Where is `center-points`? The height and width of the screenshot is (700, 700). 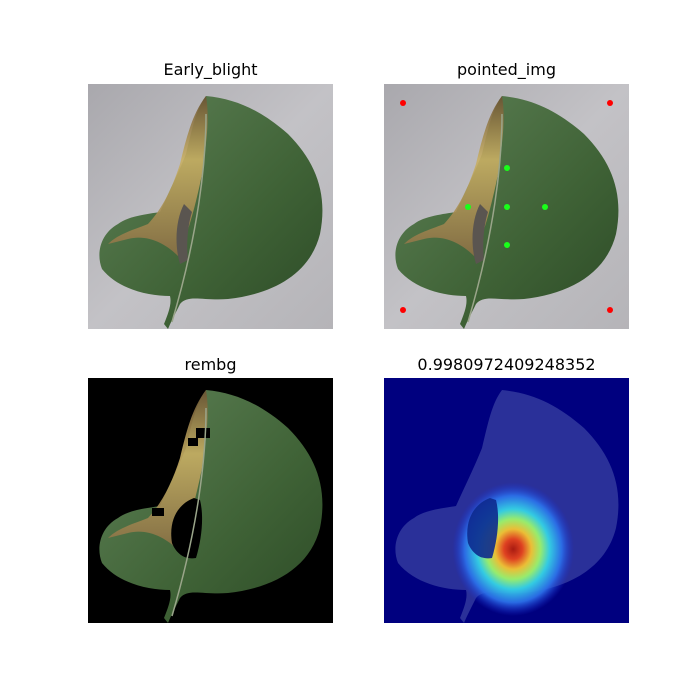
center-points is located at coordinates (506, 206).